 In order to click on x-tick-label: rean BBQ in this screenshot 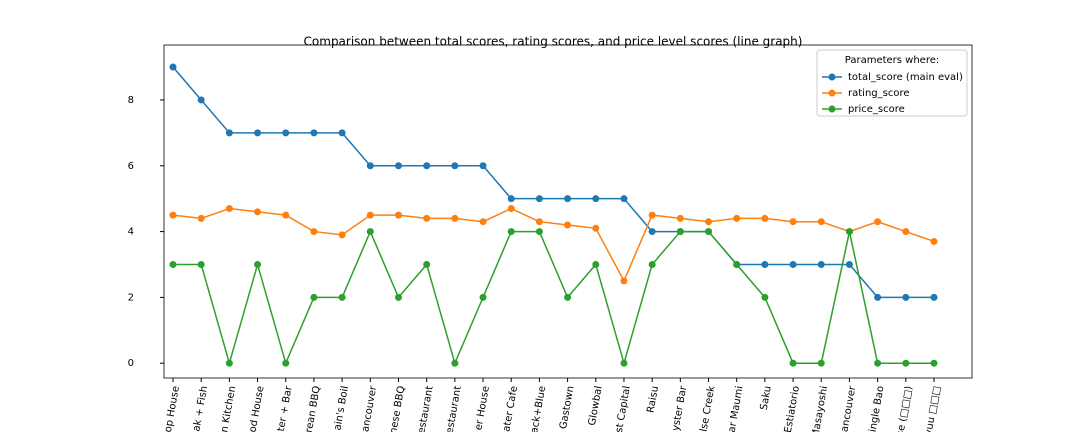, I will do `click(313, 408)`.